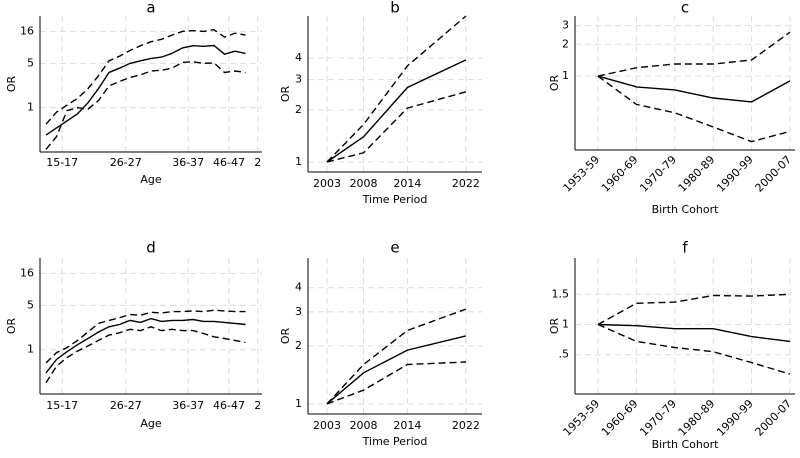 The width and height of the screenshot is (800, 458). I want to click on y-tick-label: 1.5, so click(561, 293).